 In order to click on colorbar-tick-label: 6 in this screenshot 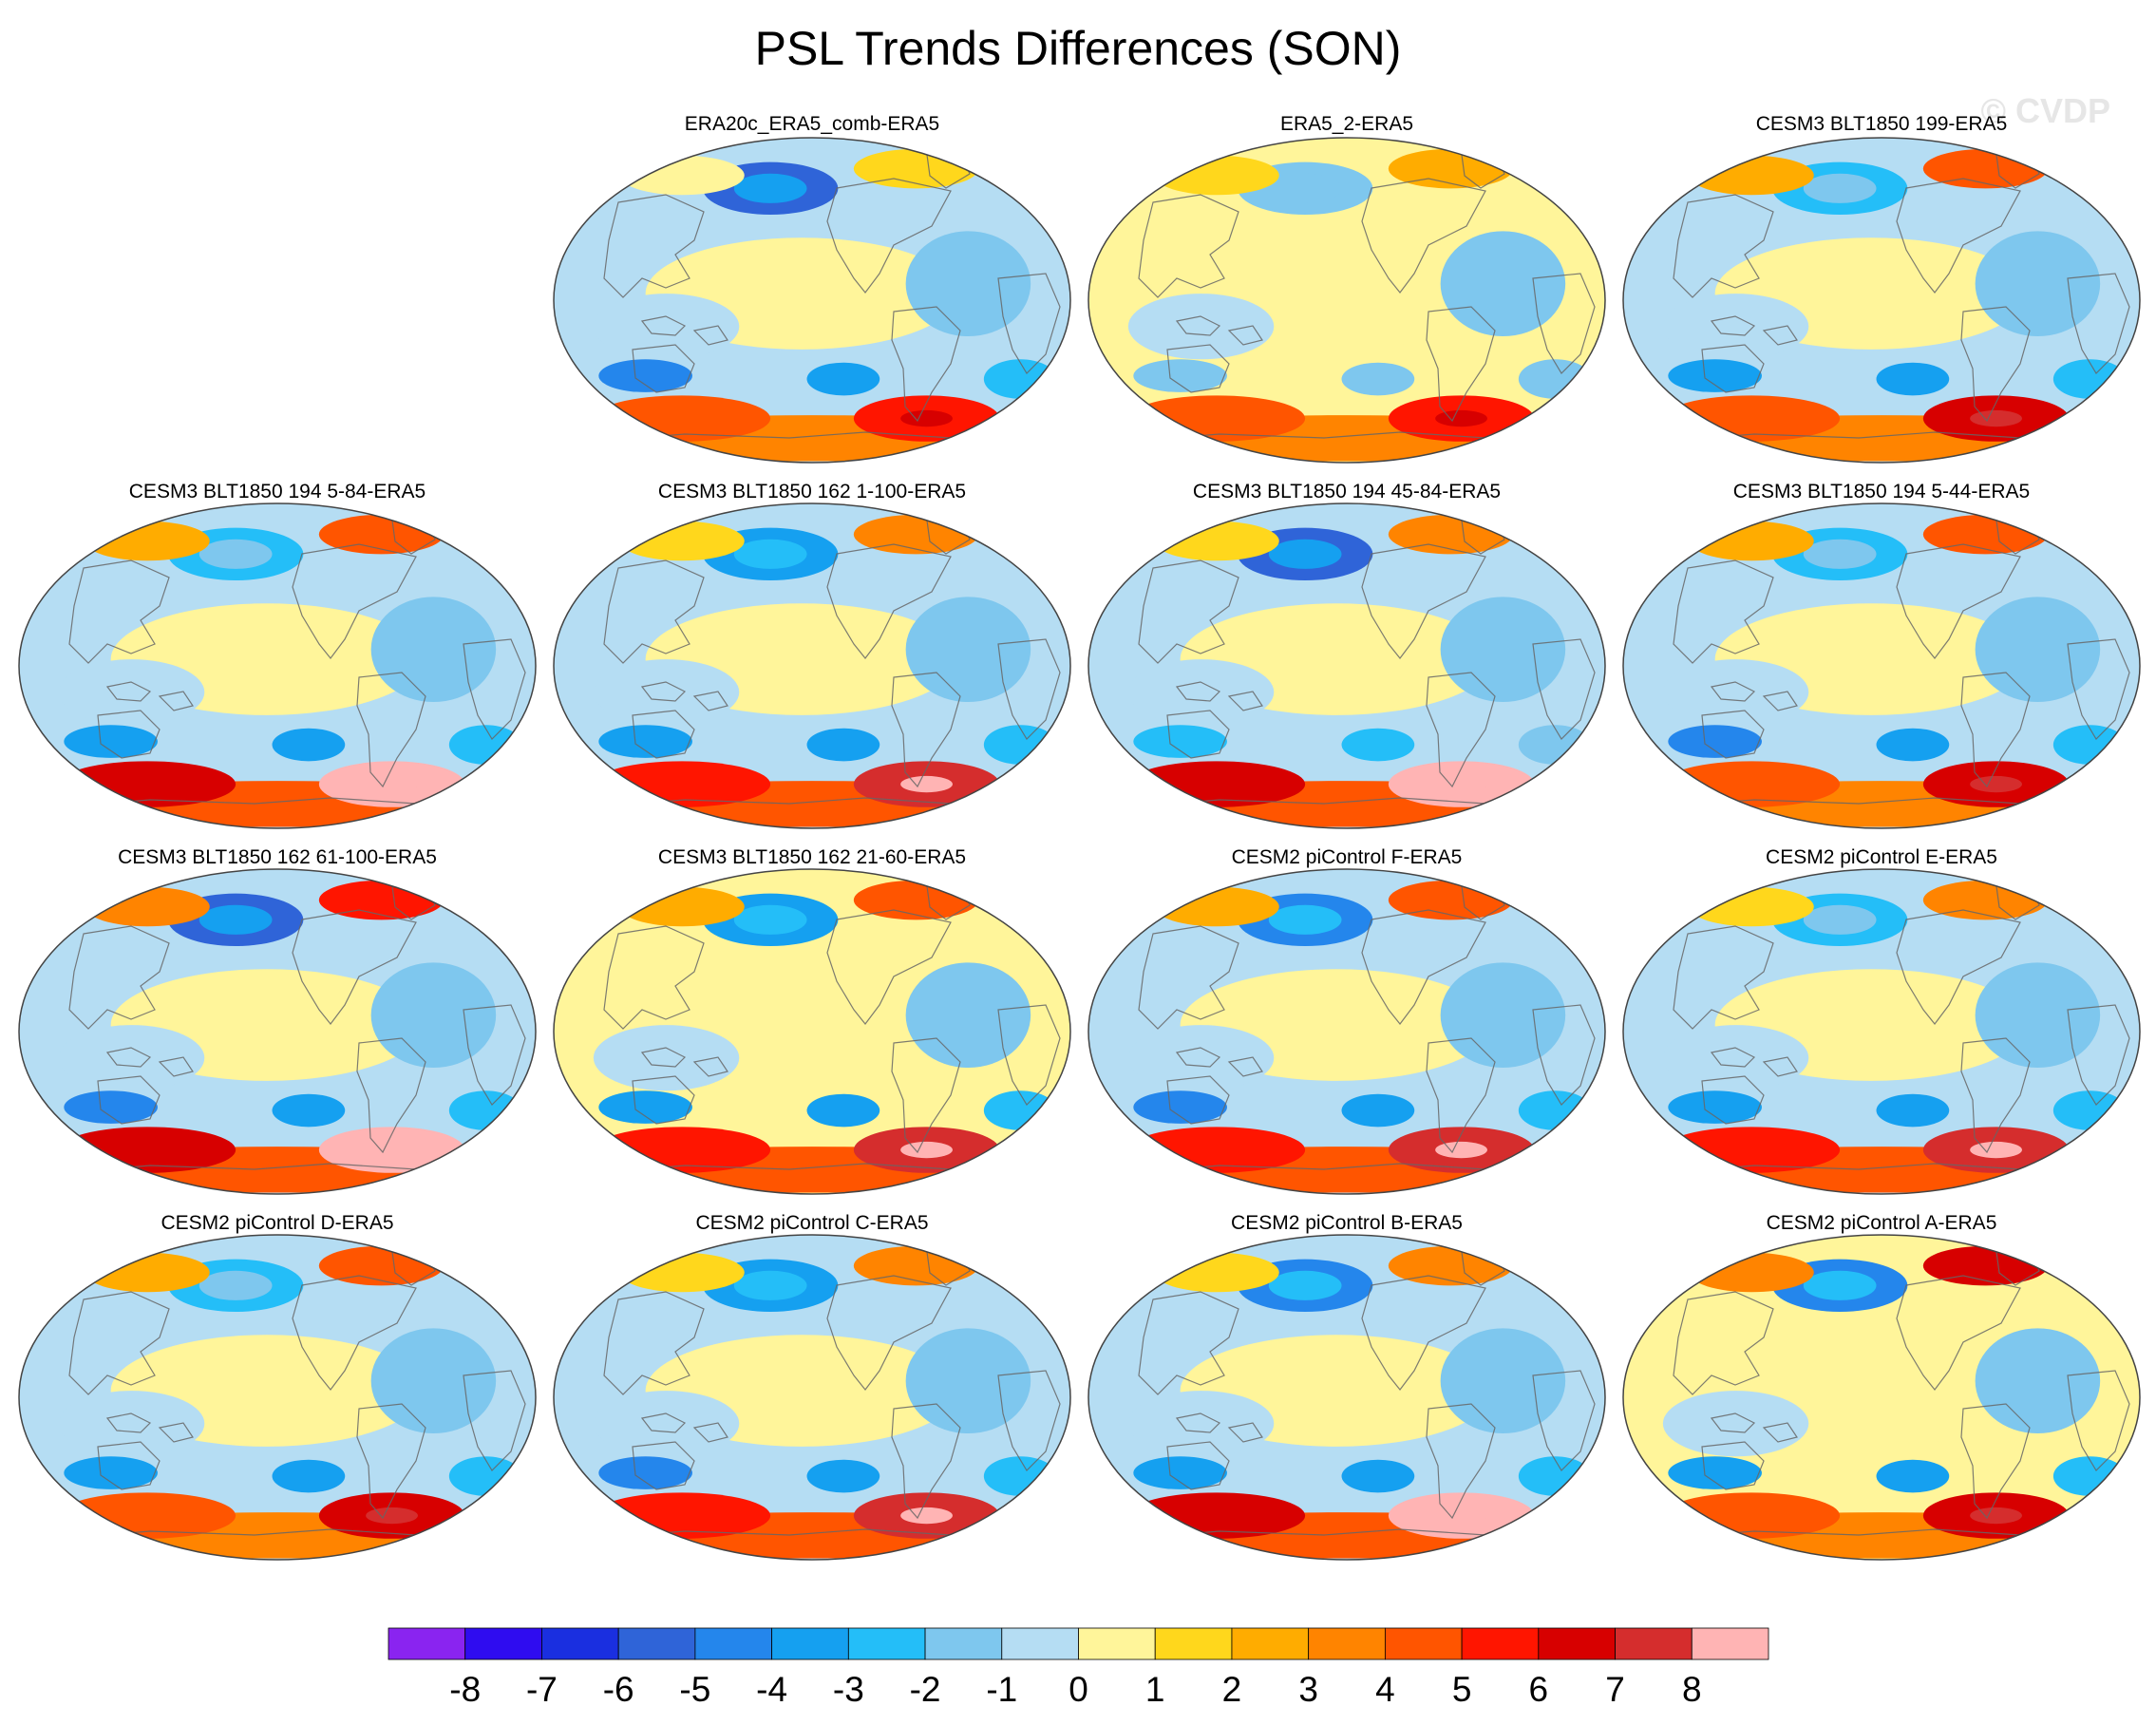, I will do `click(1539, 1689)`.